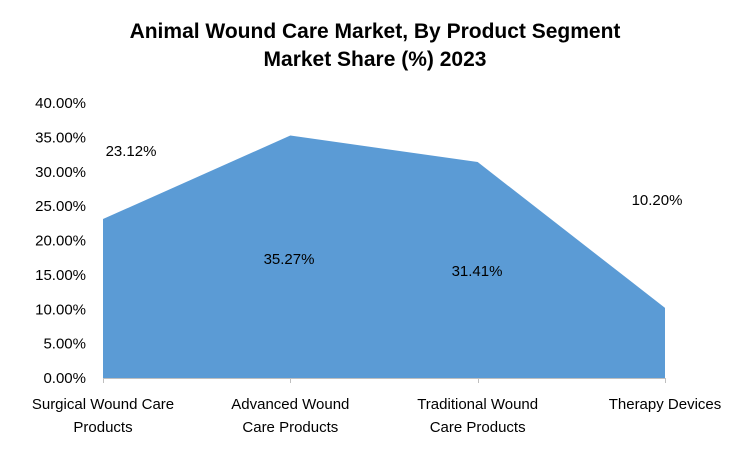 The image size is (750, 450). Describe the element at coordinates (64, 378) in the screenshot. I see `y-tick-label: 0.00%` at that location.